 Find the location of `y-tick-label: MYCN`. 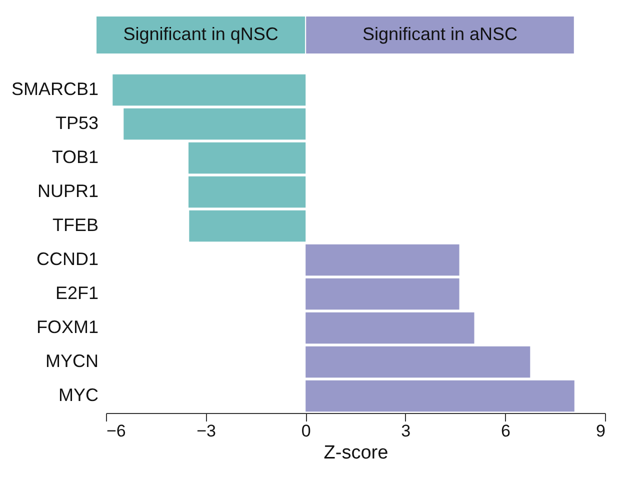

y-tick-label: MYCN is located at coordinates (72, 361).